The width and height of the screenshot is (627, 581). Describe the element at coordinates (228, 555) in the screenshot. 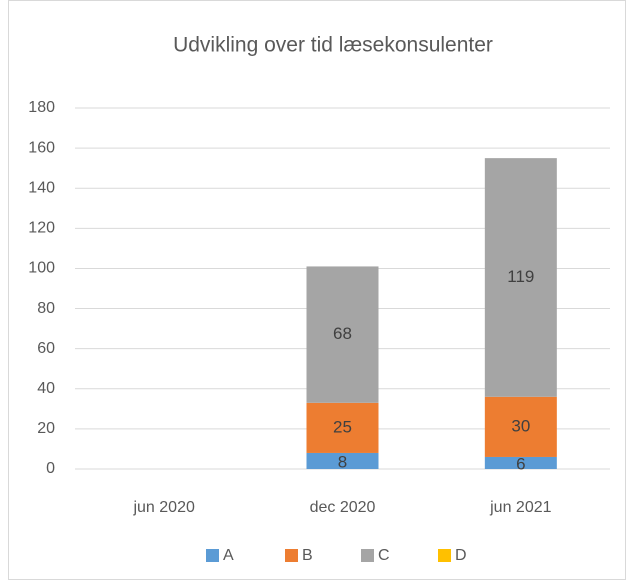

I see `legend-label: A` at that location.